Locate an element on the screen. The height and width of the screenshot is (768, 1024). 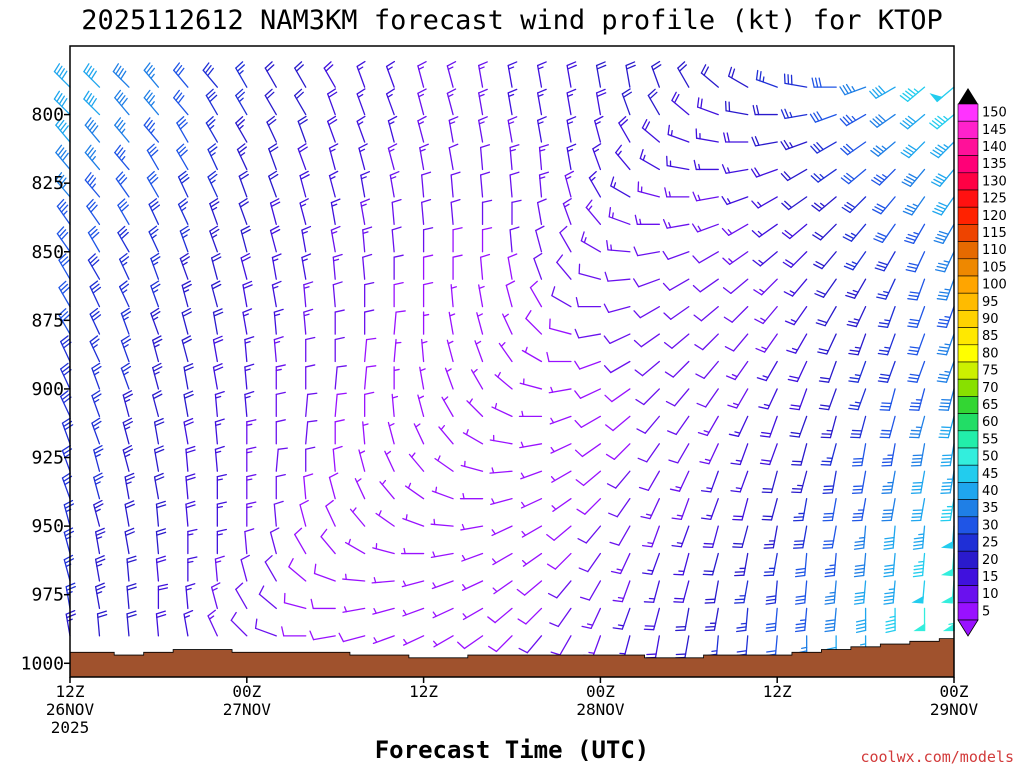
credit-link: coolwx.com/models is located at coordinates (937, 757).